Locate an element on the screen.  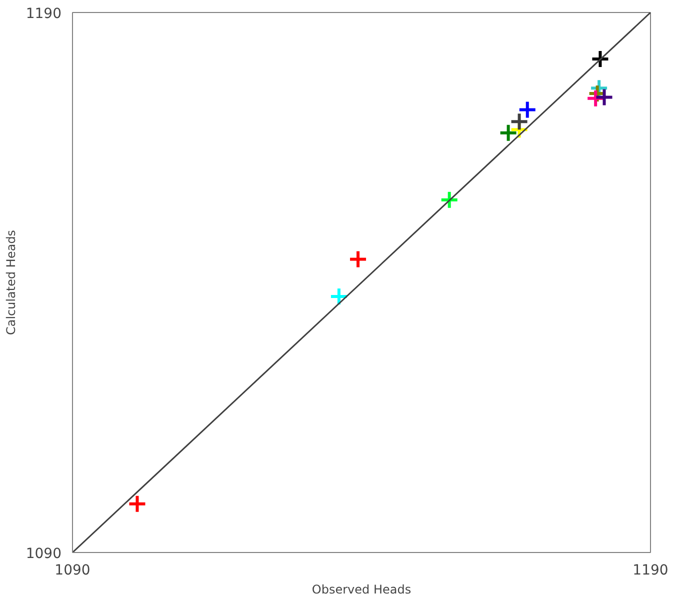
x-axis-title: Observed Heads is located at coordinates (362, 589).